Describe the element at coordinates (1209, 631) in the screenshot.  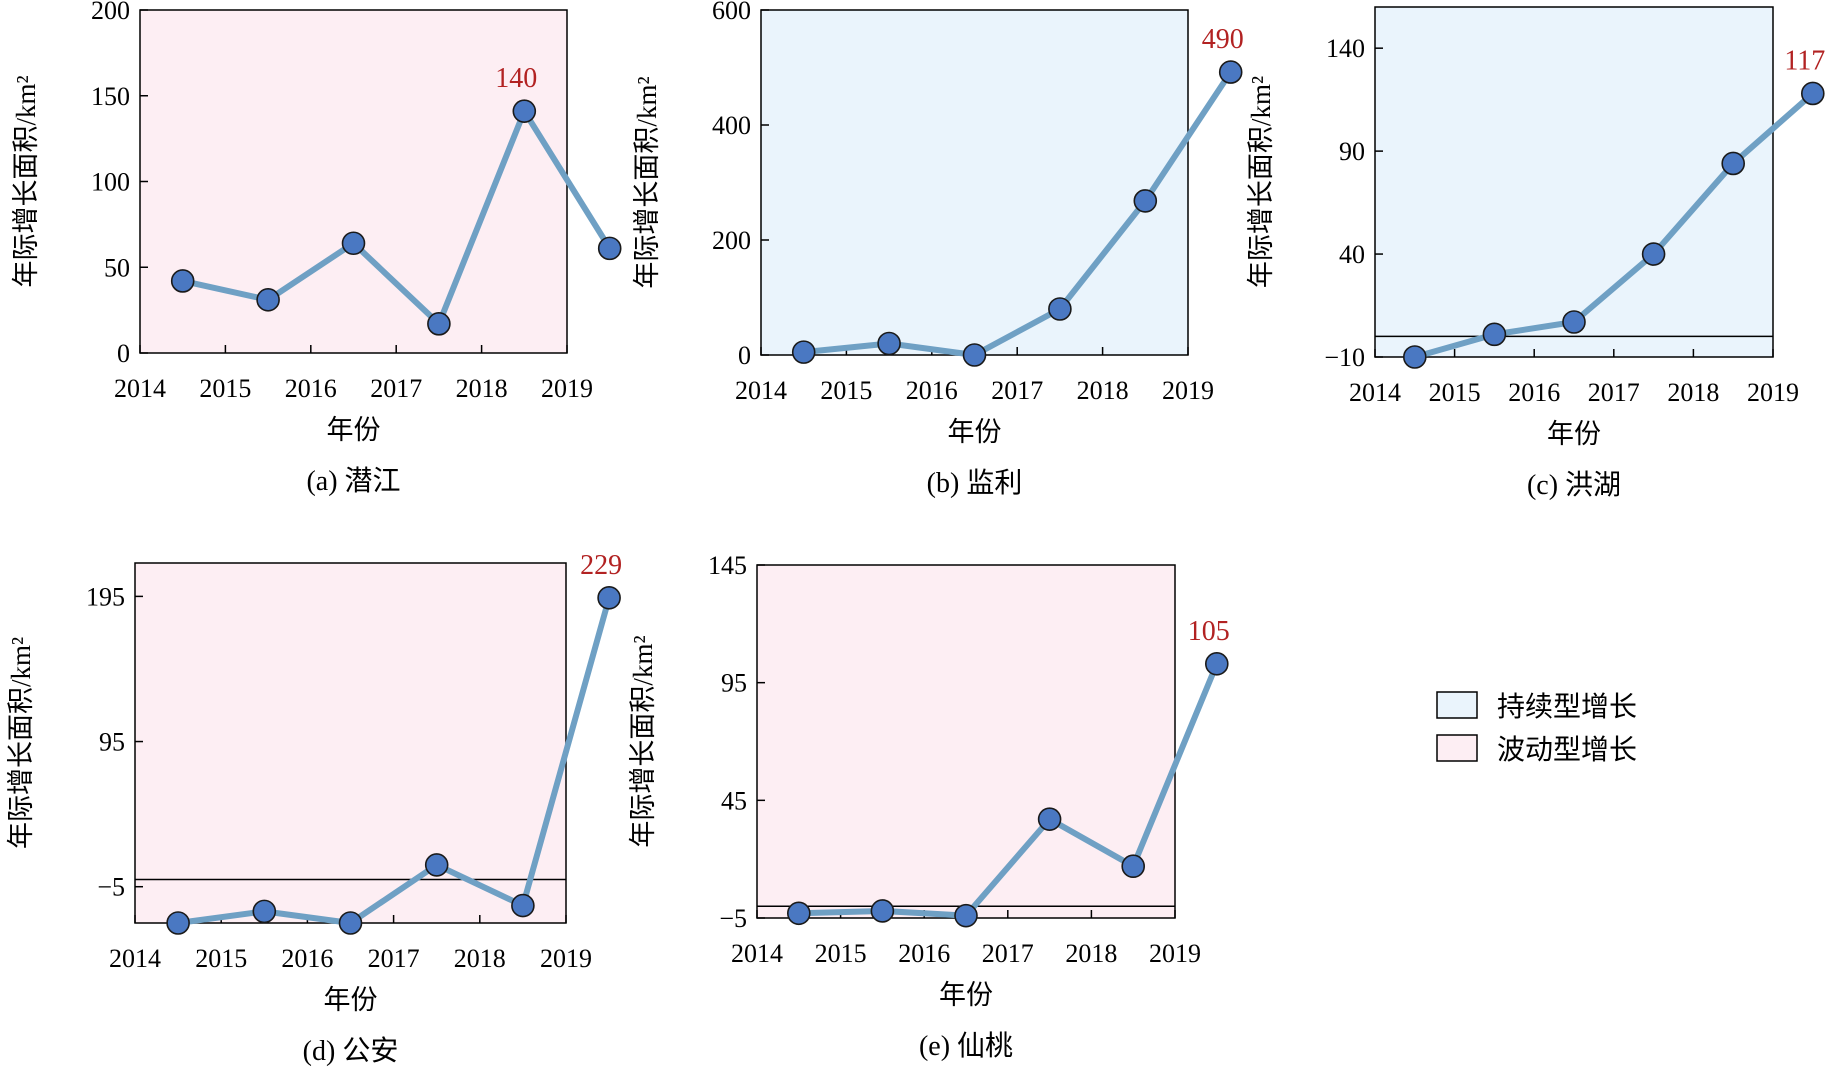
I see `peak-value-label: 105` at that location.